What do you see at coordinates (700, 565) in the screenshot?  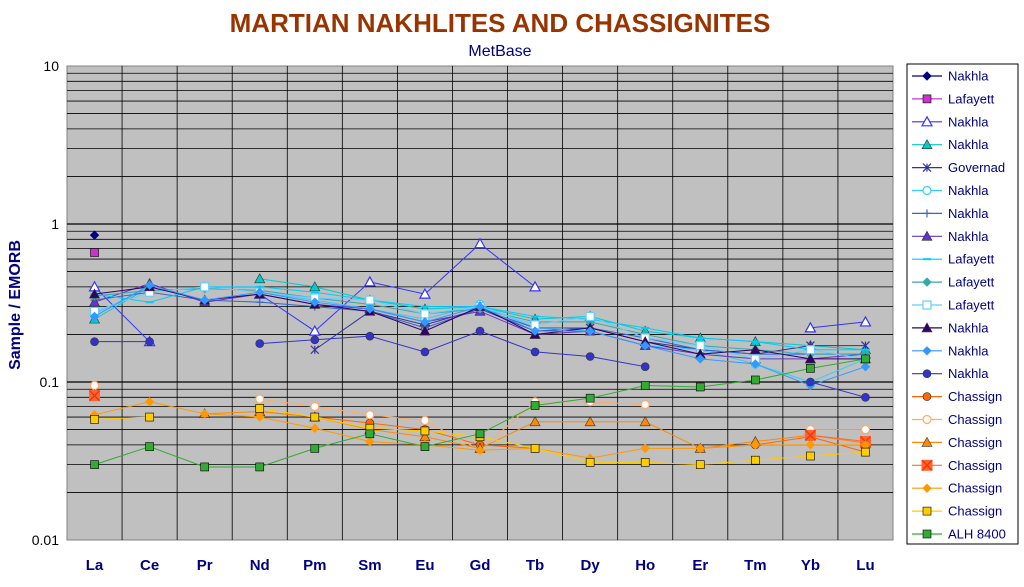 I see `x-tick-label: Er` at bounding box center [700, 565].